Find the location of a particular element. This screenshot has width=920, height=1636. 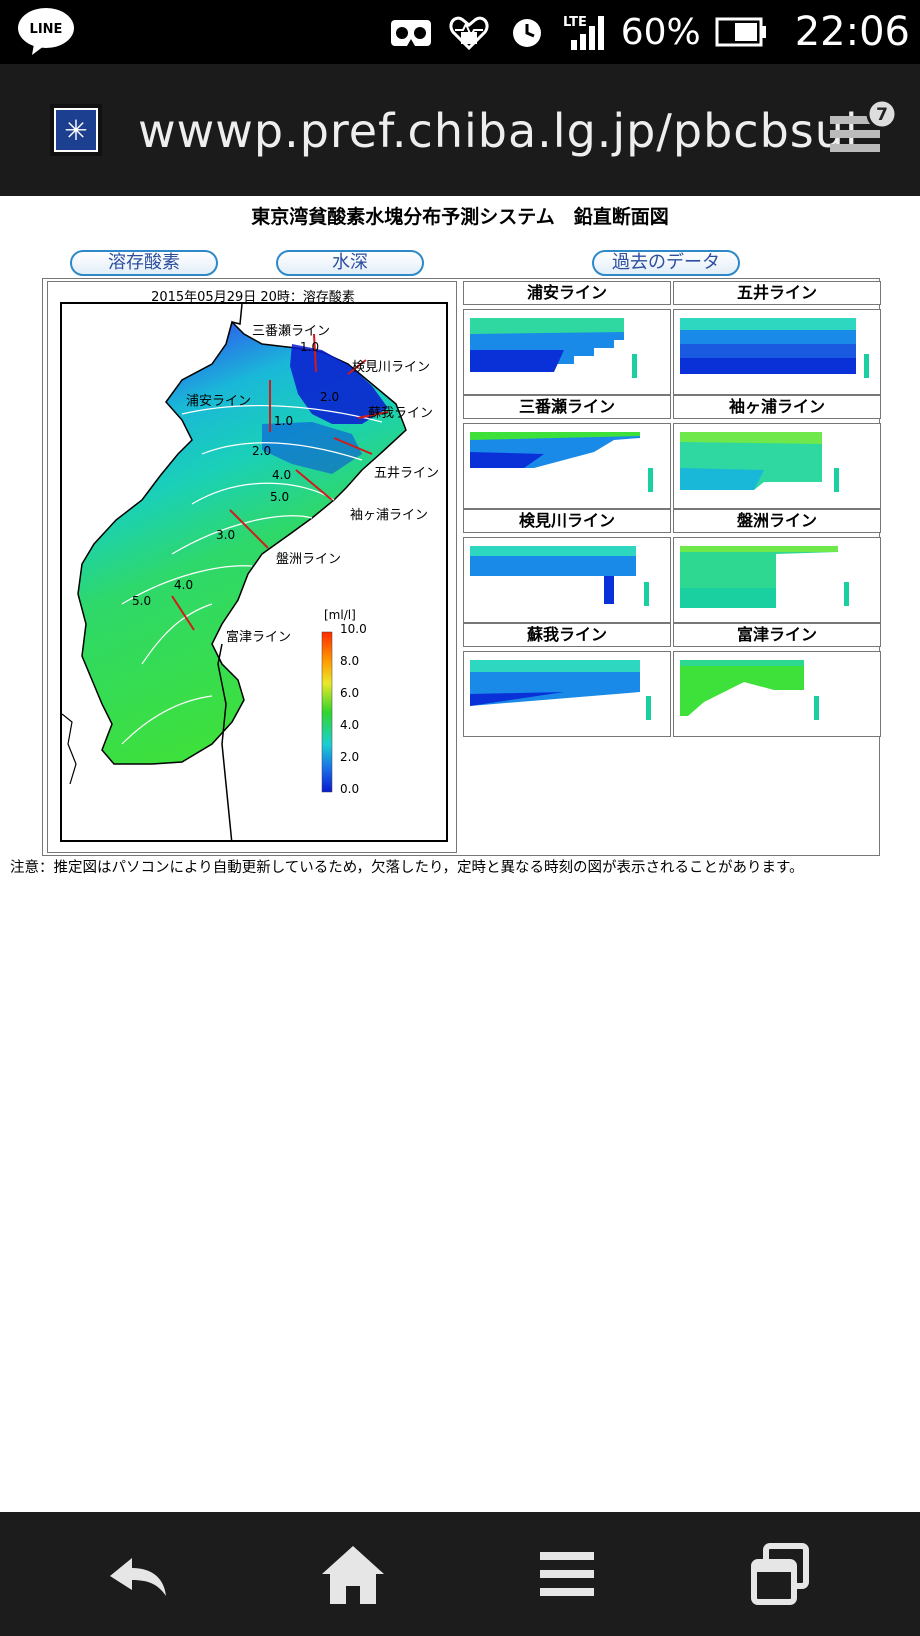

map-label-sanbanze: 三番瀬ライン is located at coordinates (291, 331).